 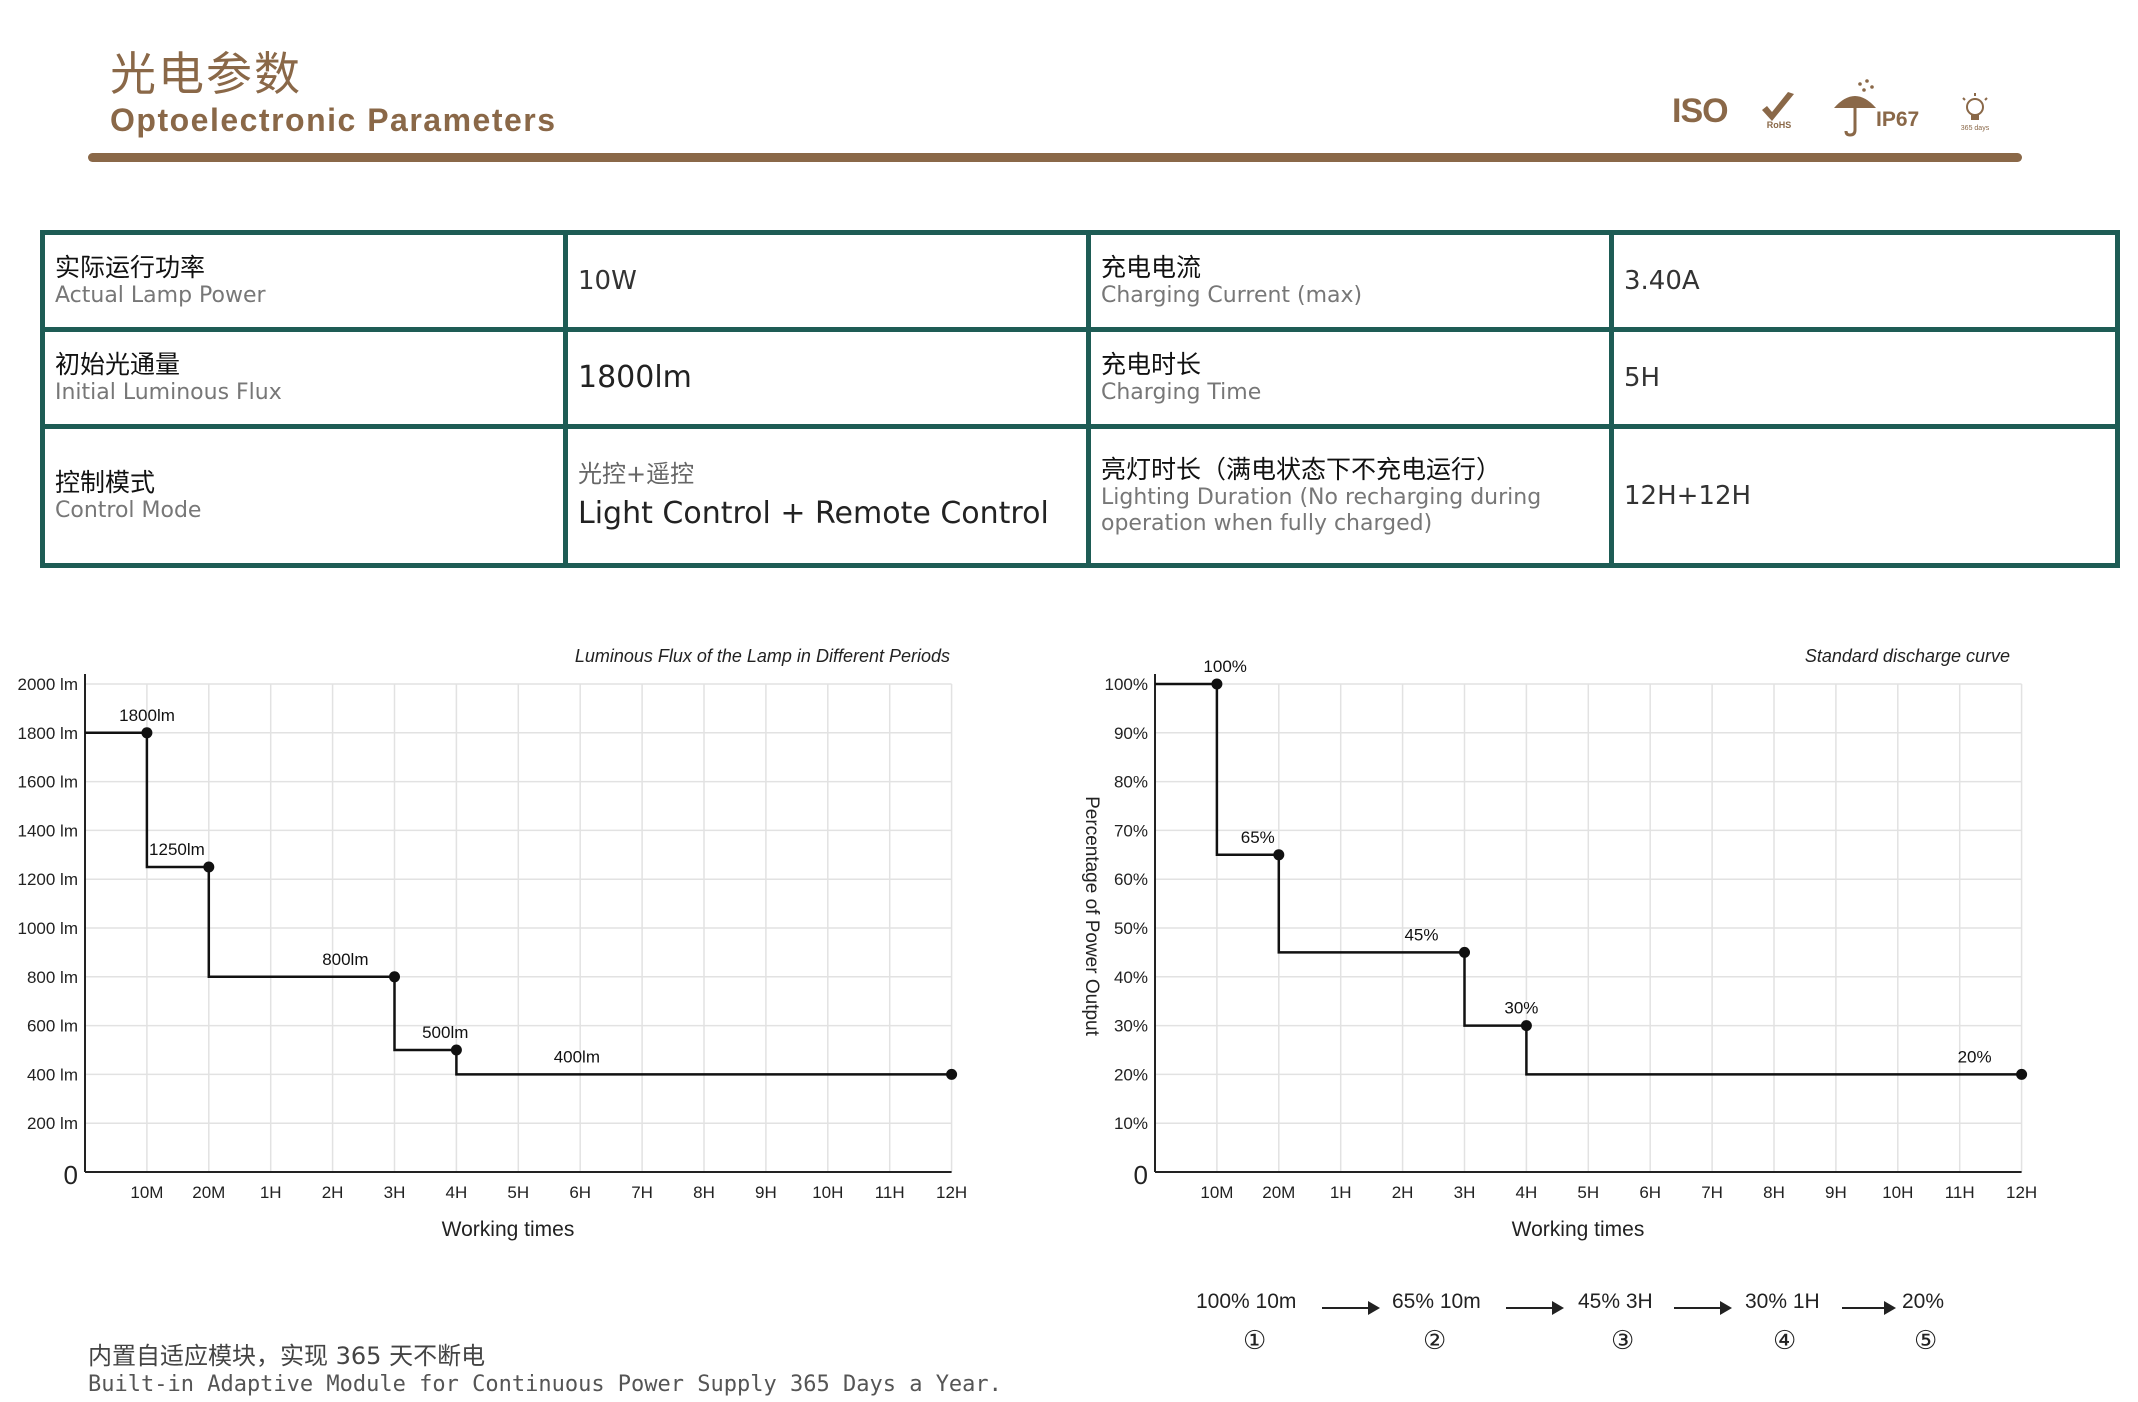 I want to click on y-tick-label: 30%, so click(x=1131, y=1026).